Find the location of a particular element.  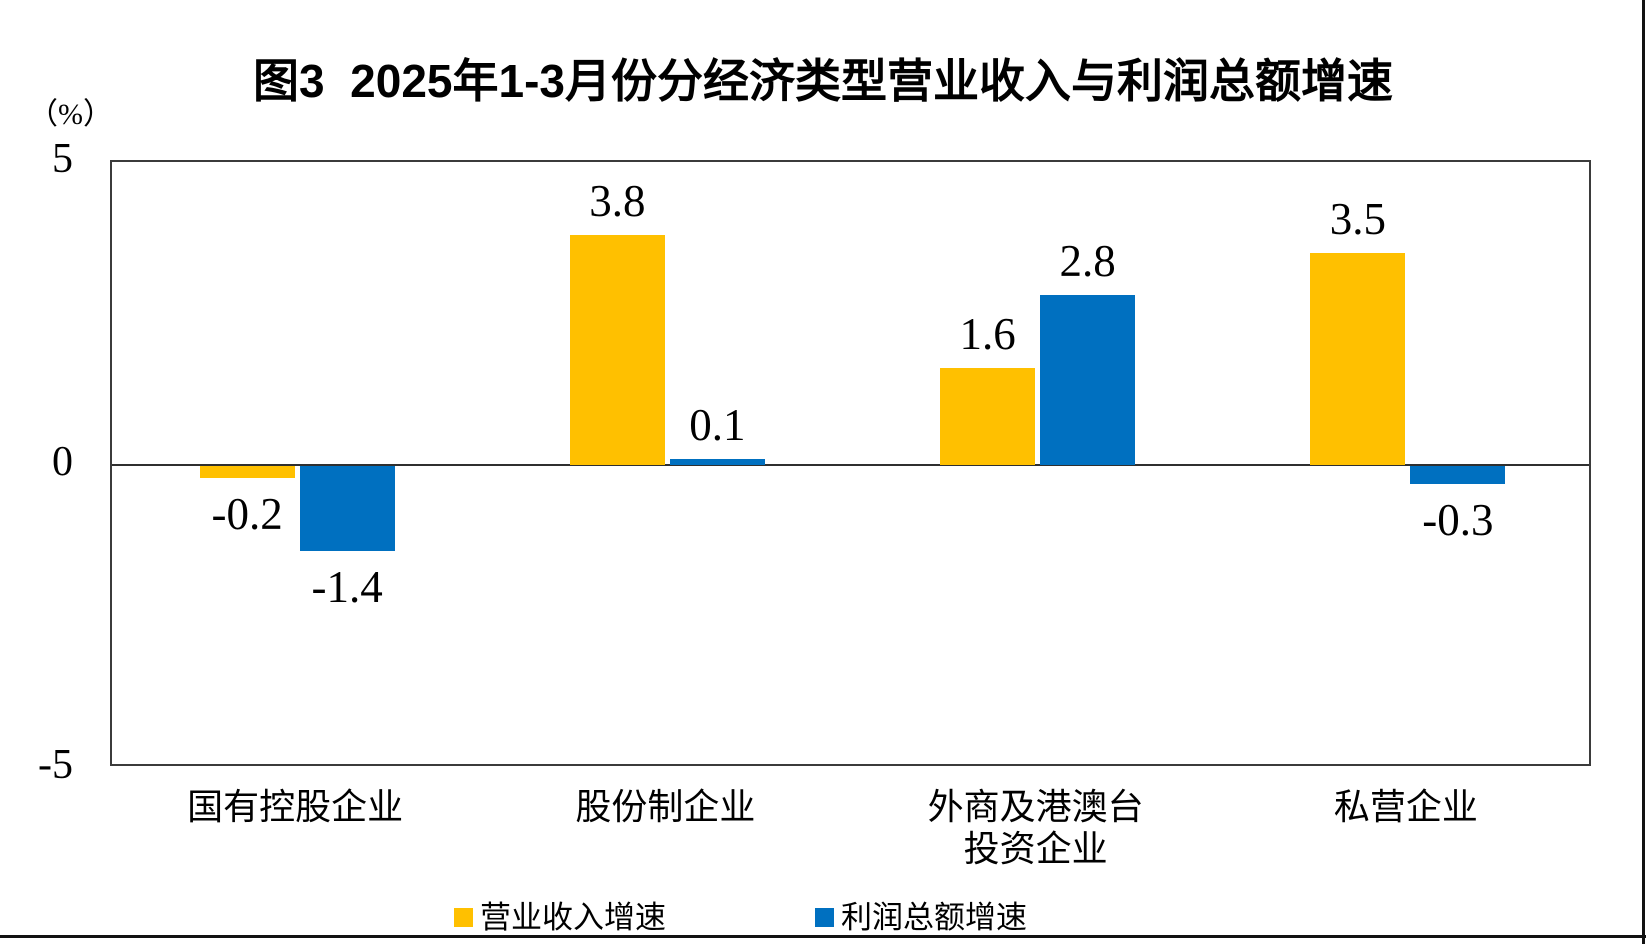

bar-series0-cat0 is located at coordinates (247, 472).